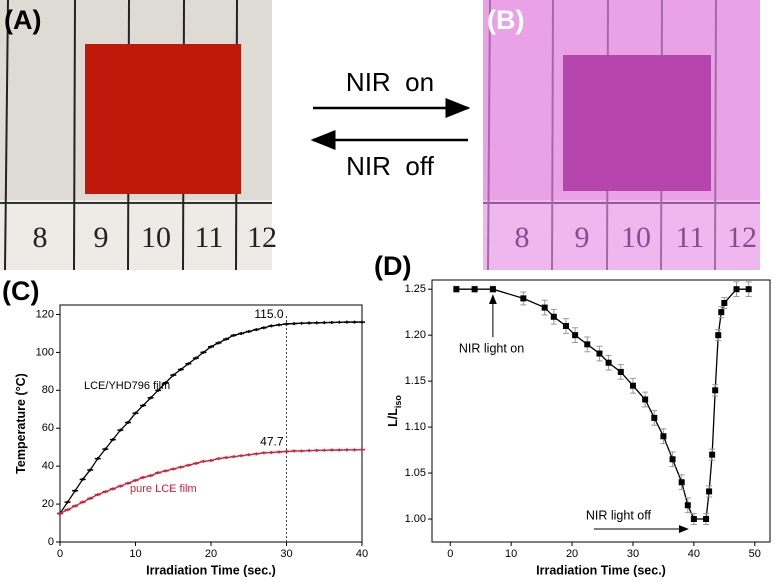 The image size is (784, 582). I want to click on y-tick-label: 40, so click(48, 466).